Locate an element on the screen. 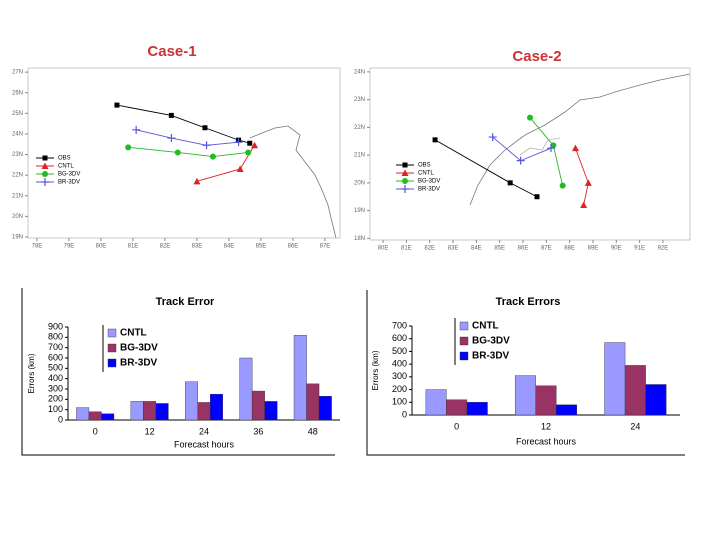 The image size is (720, 540). chart-title: Case-1 is located at coordinates (171, 51).